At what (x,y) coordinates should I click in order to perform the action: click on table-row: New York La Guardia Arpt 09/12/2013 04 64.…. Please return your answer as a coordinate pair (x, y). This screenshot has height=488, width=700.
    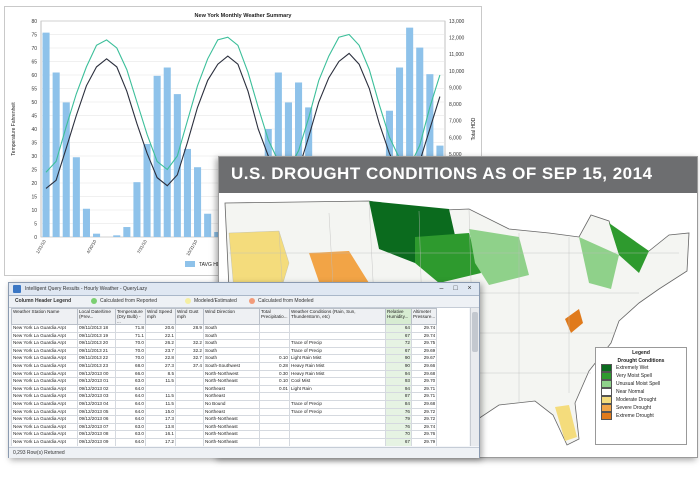
    Looking at the image, I should click on (224, 404).